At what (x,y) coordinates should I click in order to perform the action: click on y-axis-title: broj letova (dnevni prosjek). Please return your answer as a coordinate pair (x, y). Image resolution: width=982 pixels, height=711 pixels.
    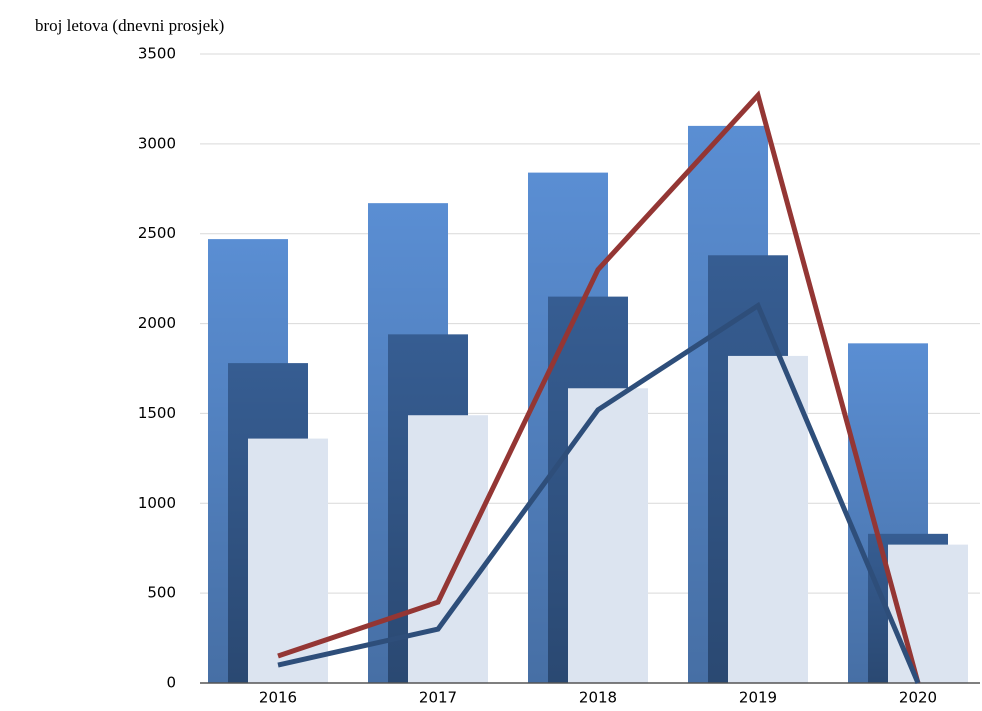
    Looking at the image, I should click on (129, 25).